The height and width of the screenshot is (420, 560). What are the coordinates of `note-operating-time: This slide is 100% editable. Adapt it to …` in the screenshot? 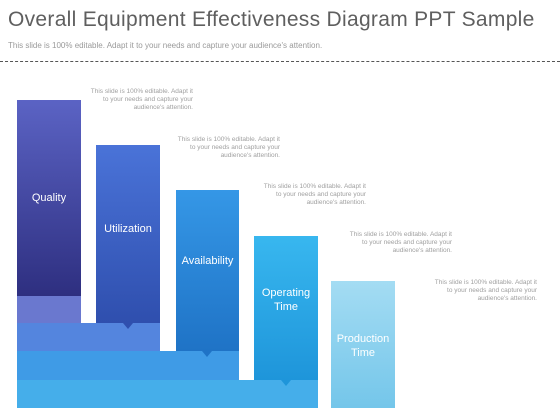 It's located at (400, 242).